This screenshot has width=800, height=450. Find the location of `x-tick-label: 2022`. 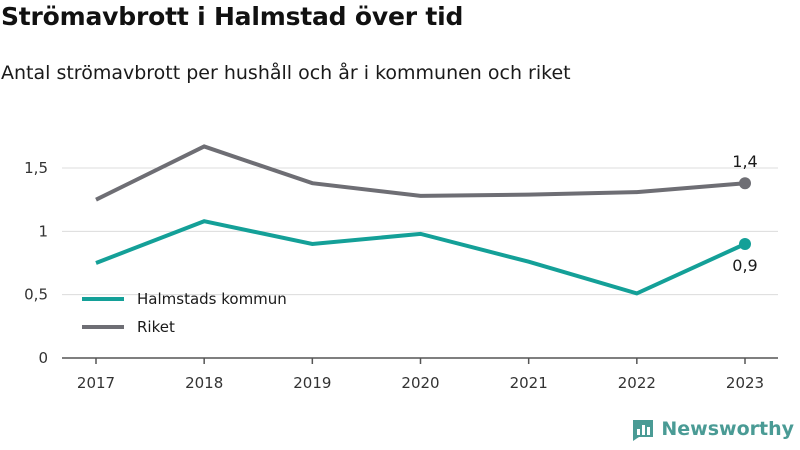

x-tick-label: 2022 is located at coordinates (637, 383).